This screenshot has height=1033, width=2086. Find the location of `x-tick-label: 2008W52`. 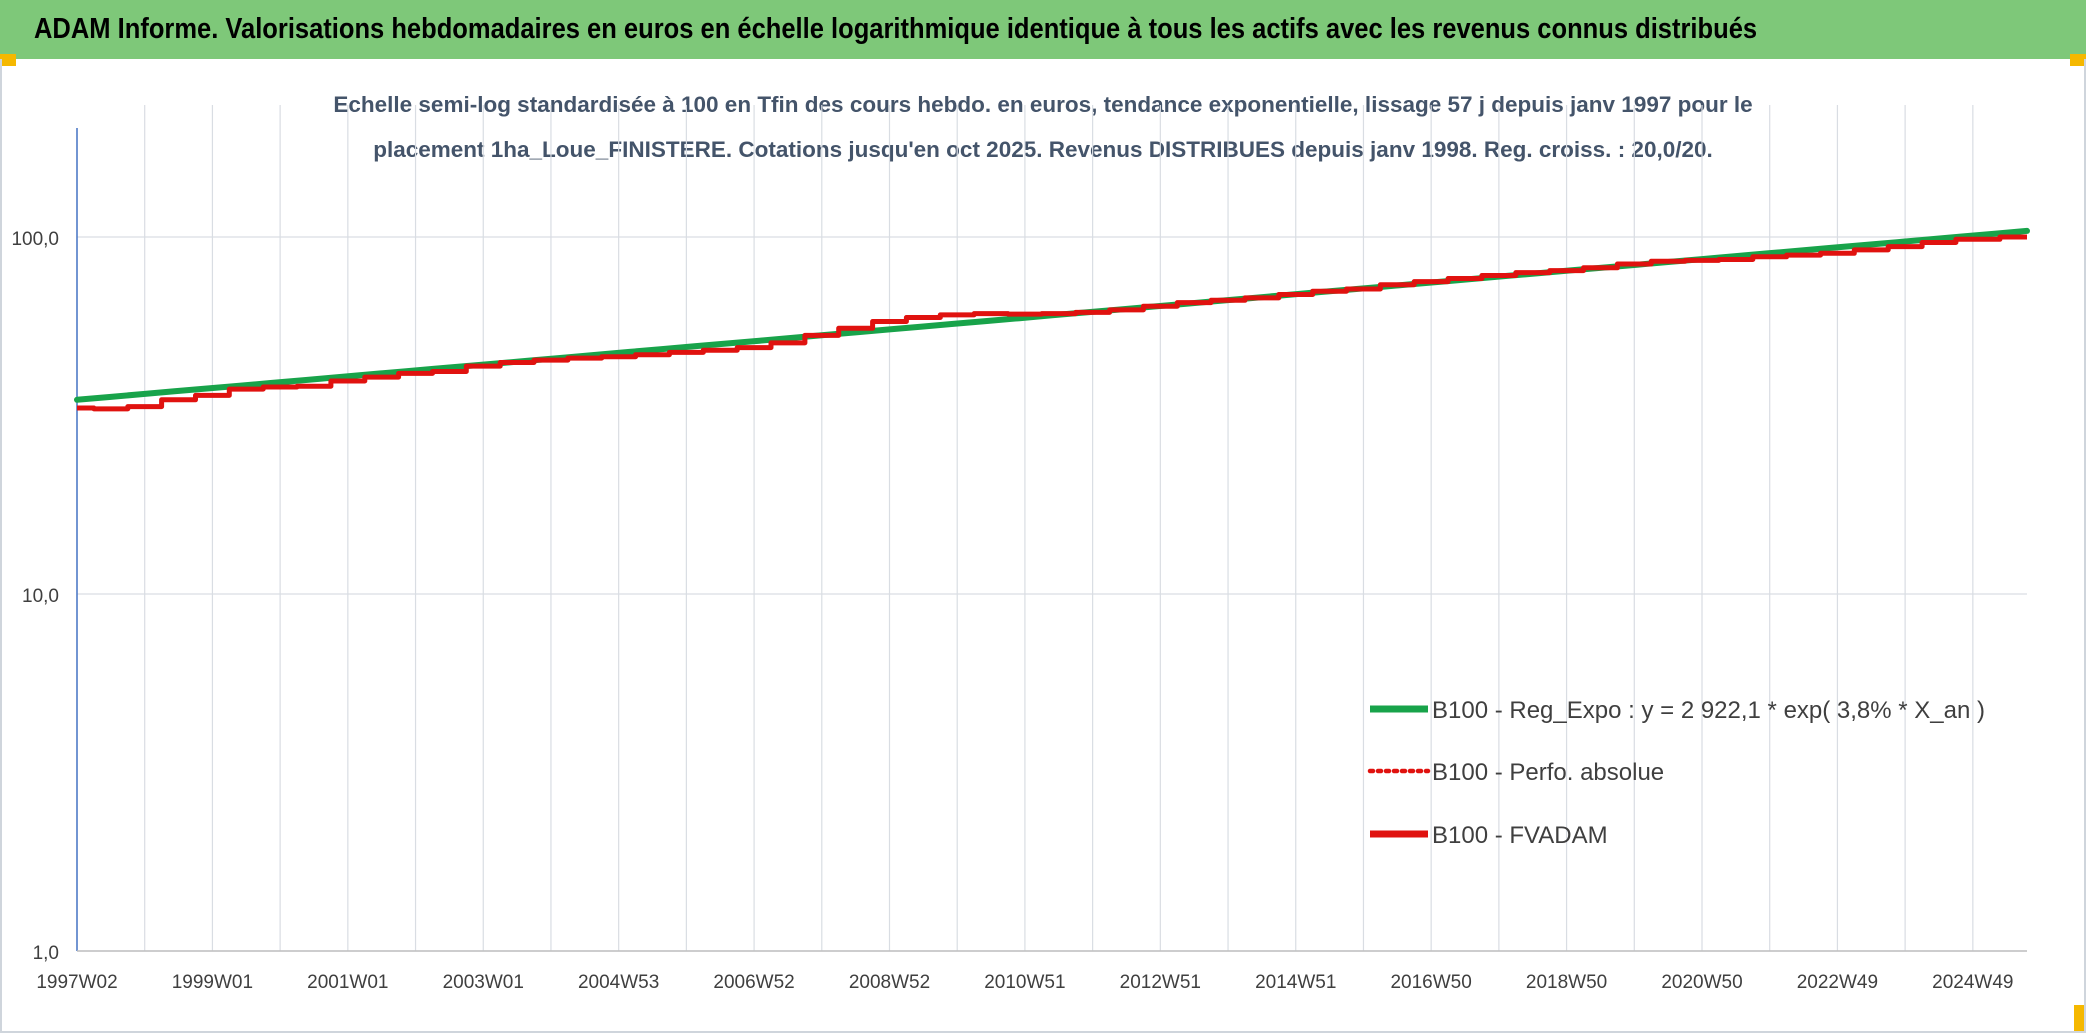

x-tick-label: 2008W52 is located at coordinates (889, 982).